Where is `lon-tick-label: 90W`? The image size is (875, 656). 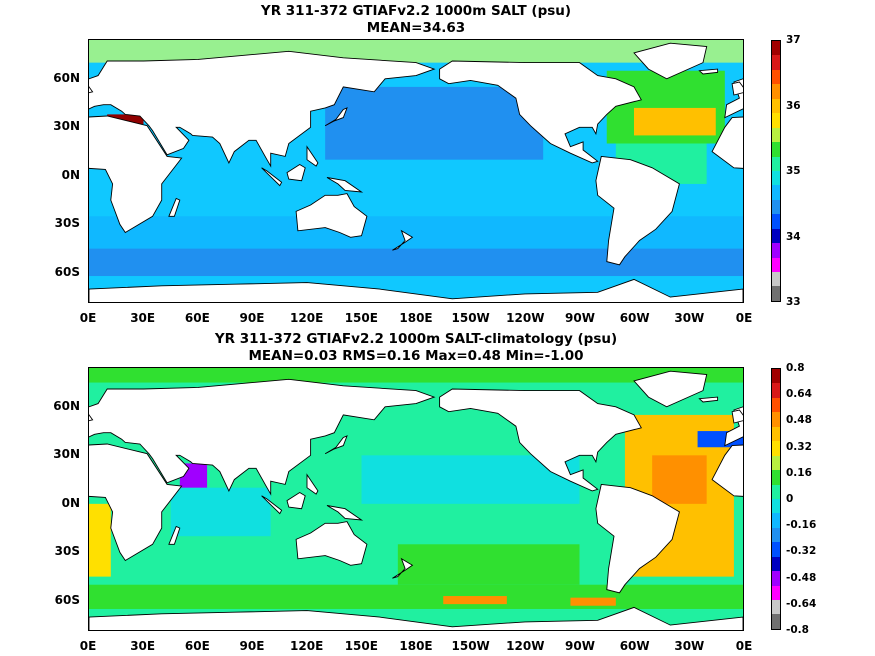
lon-tick-label: 90W is located at coordinates (580, 318).